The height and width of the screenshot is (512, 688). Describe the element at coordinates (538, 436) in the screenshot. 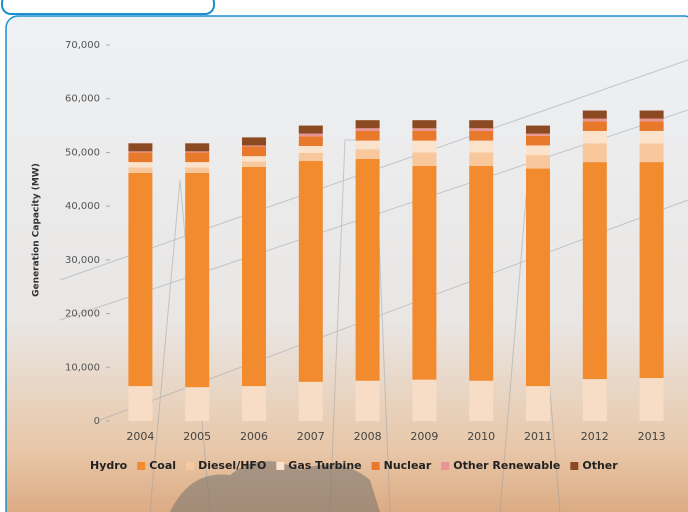

I see `x-tick-label: 2011` at that location.